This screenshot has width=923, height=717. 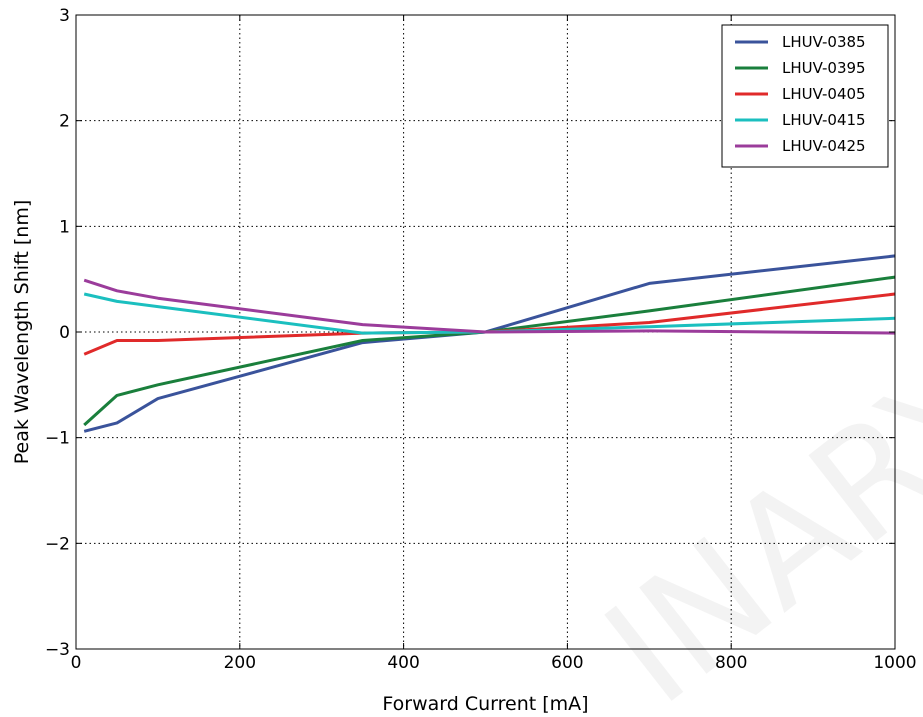 I want to click on y-tick-label: −2, so click(x=57, y=544).